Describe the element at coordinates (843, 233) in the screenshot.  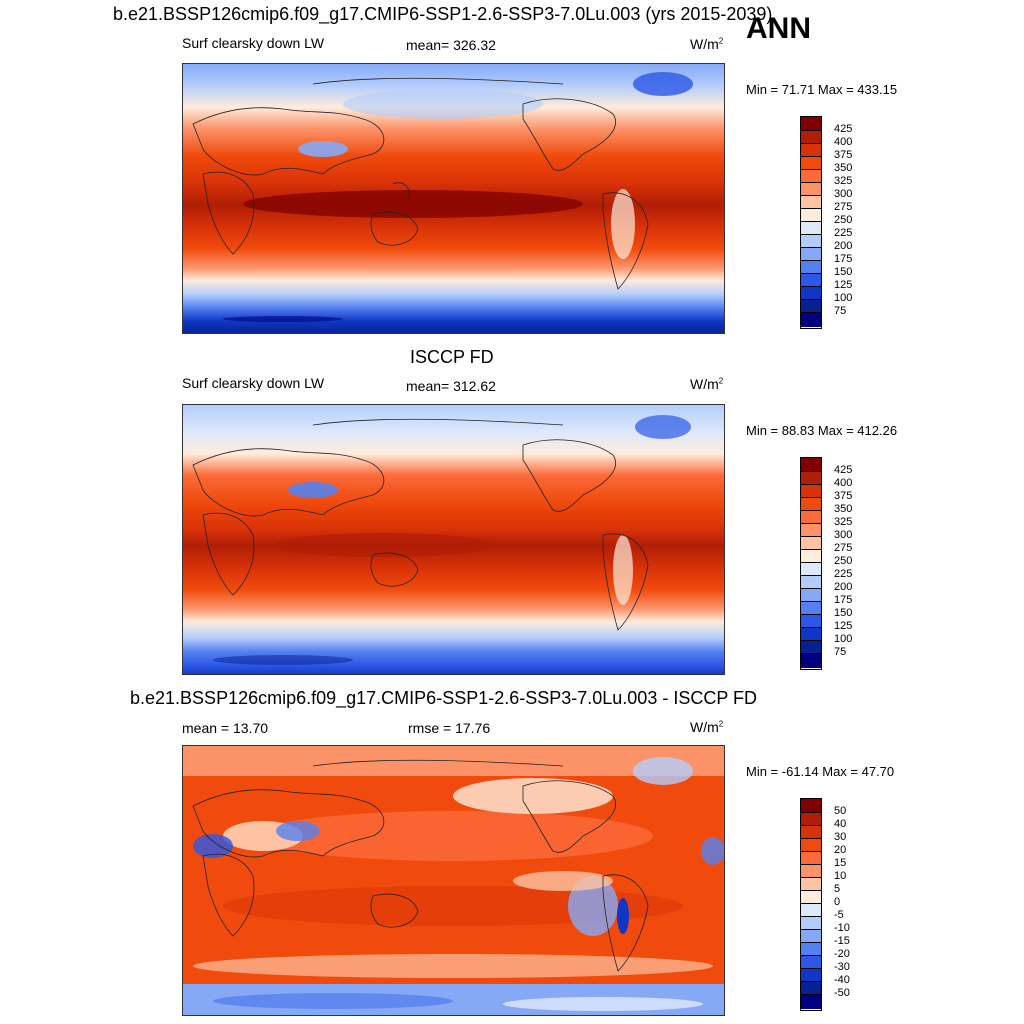
I see `panel1-cbar-label: 225` at that location.